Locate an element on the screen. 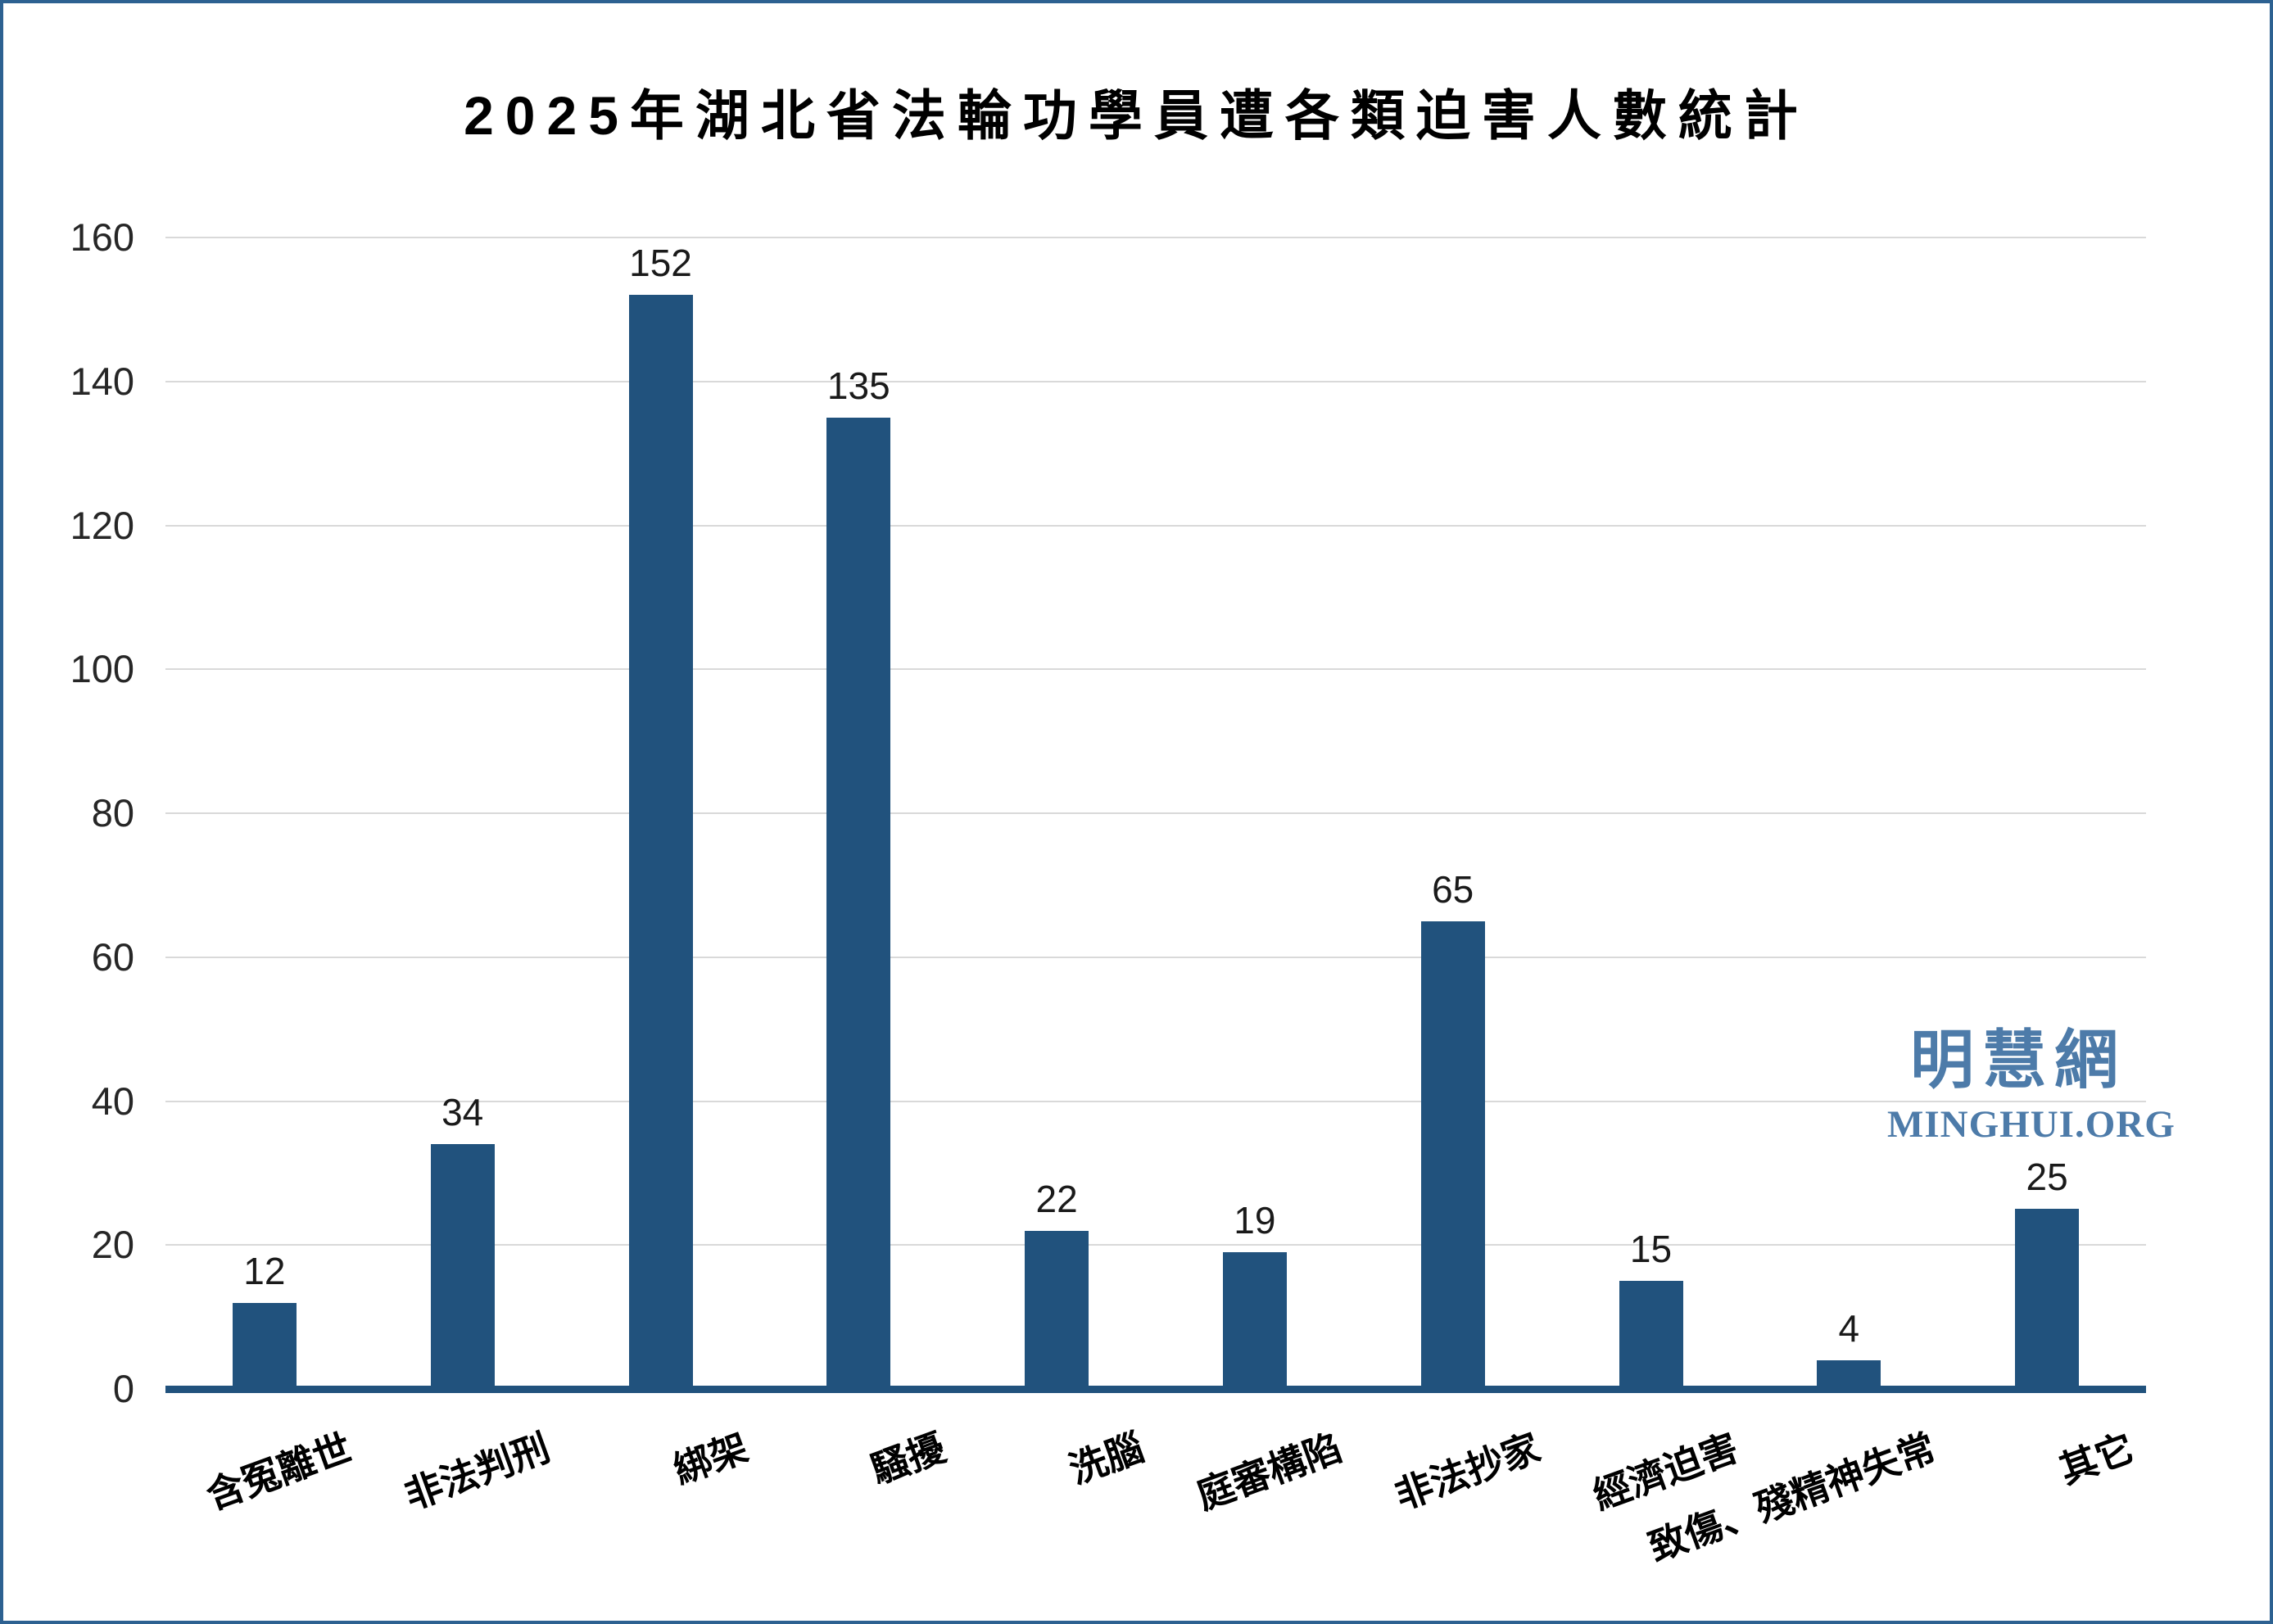  y-tick-label-20: 20 is located at coordinates (112, 1245).